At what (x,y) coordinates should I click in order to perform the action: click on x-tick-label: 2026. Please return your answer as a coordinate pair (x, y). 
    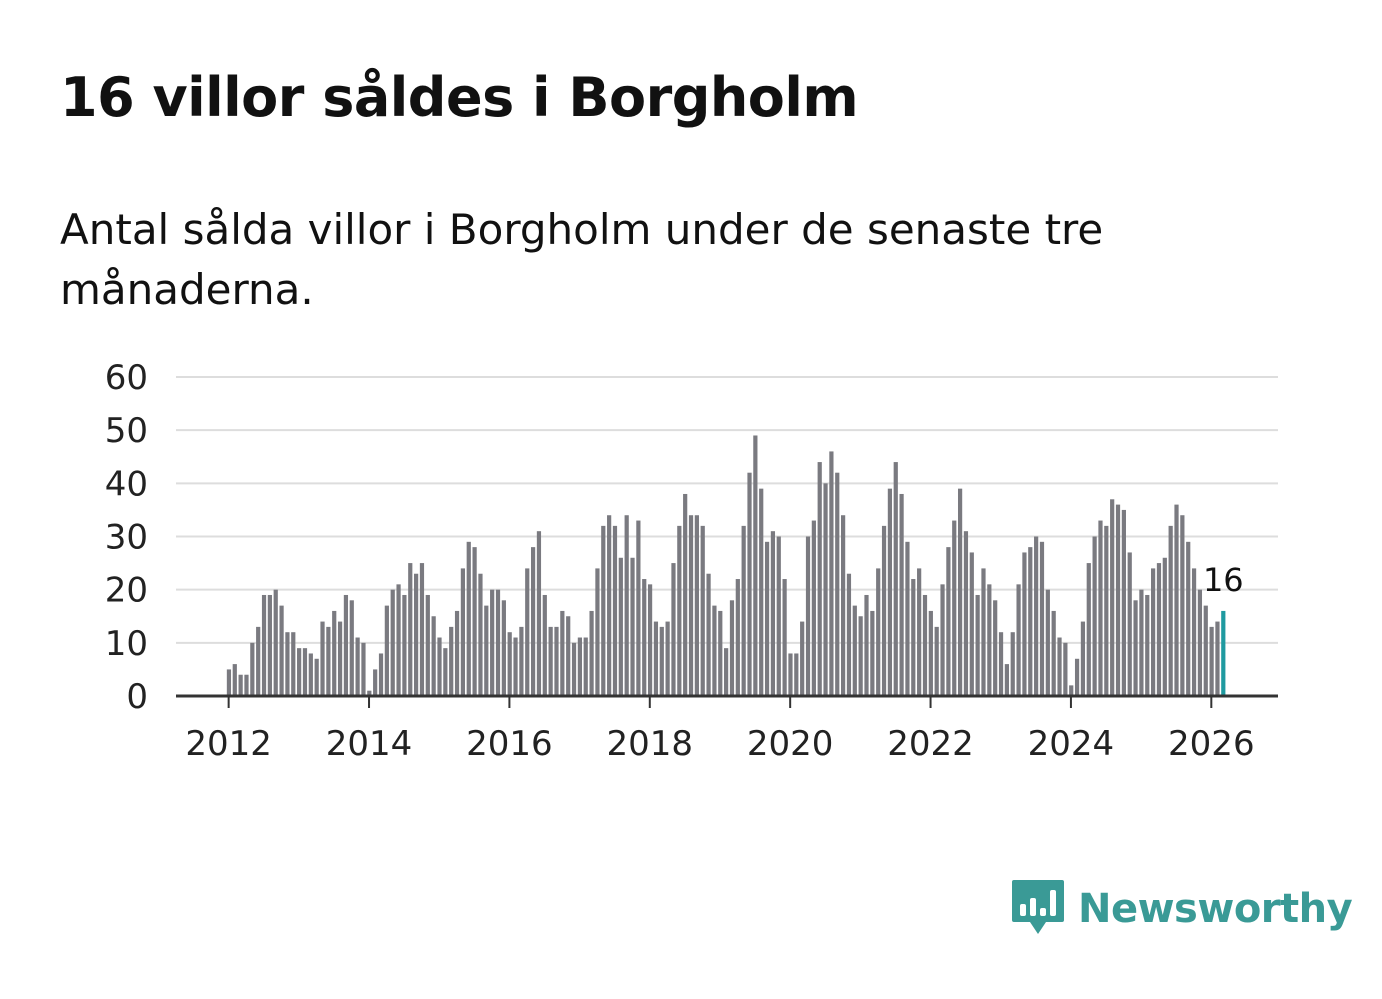
    Looking at the image, I should click on (1211, 744).